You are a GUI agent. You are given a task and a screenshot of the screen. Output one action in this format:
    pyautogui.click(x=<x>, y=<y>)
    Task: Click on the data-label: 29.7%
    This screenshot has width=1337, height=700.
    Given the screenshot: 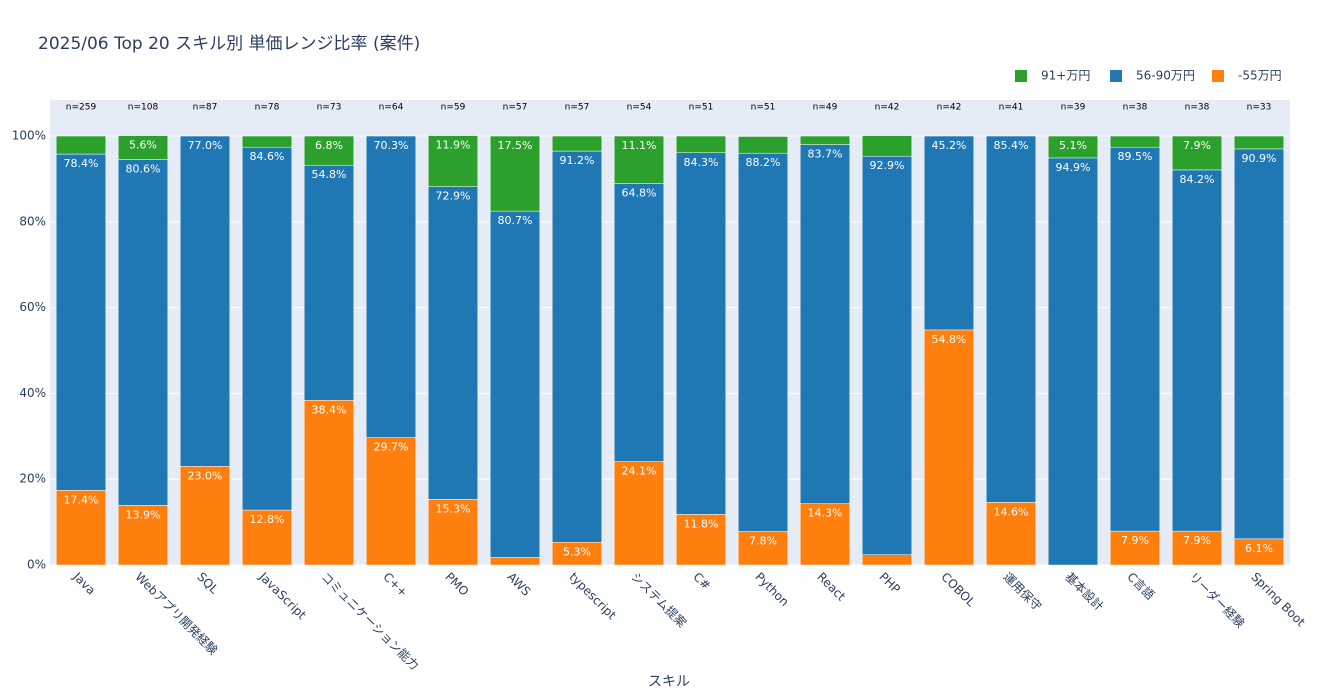 What is the action you would take?
    pyautogui.click(x=391, y=447)
    